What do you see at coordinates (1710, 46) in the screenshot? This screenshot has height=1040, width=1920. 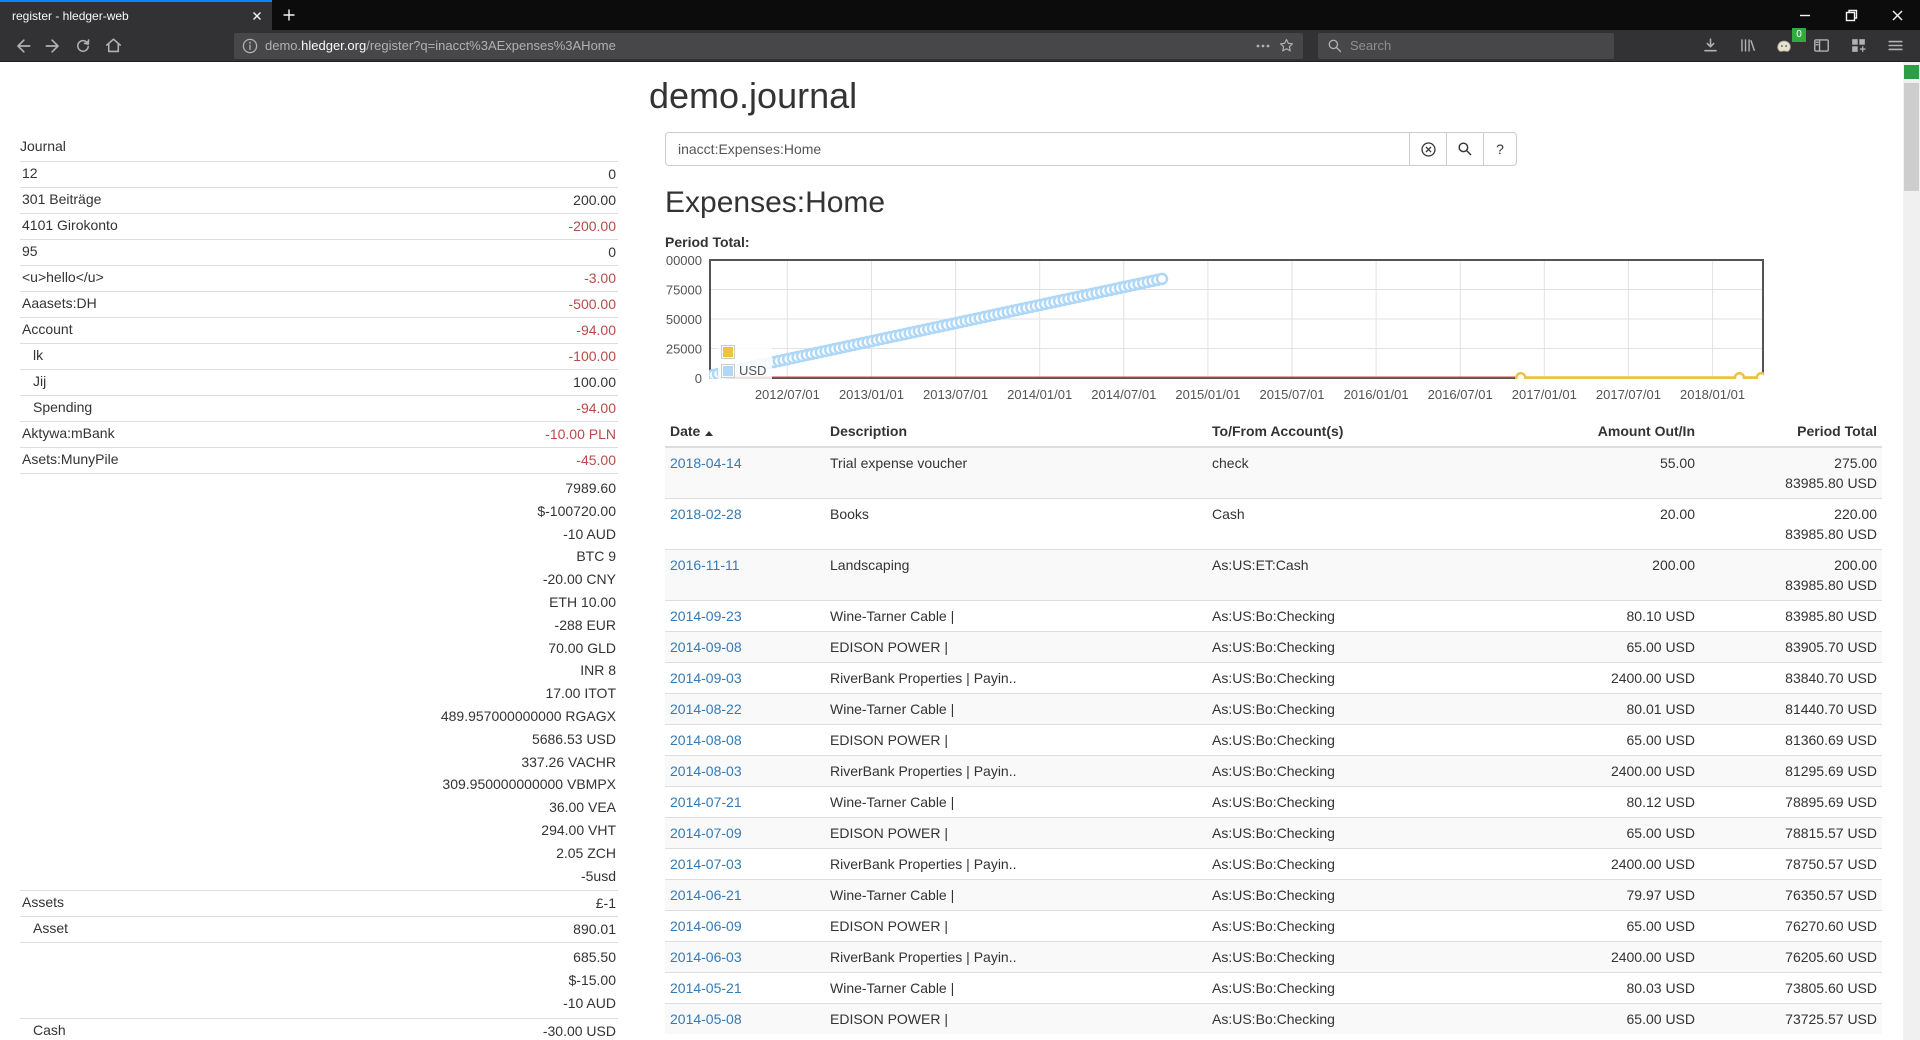 I see `downloads-icon` at bounding box center [1710, 46].